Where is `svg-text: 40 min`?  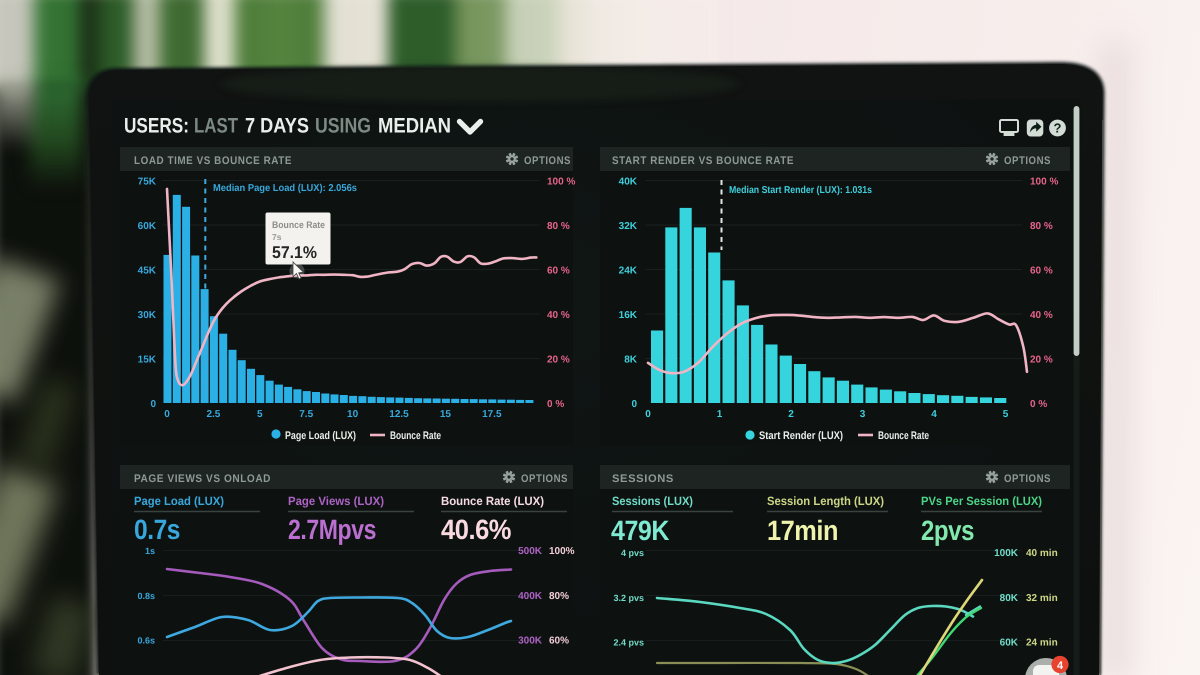 svg-text: 40 min is located at coordinates (1042, 553).